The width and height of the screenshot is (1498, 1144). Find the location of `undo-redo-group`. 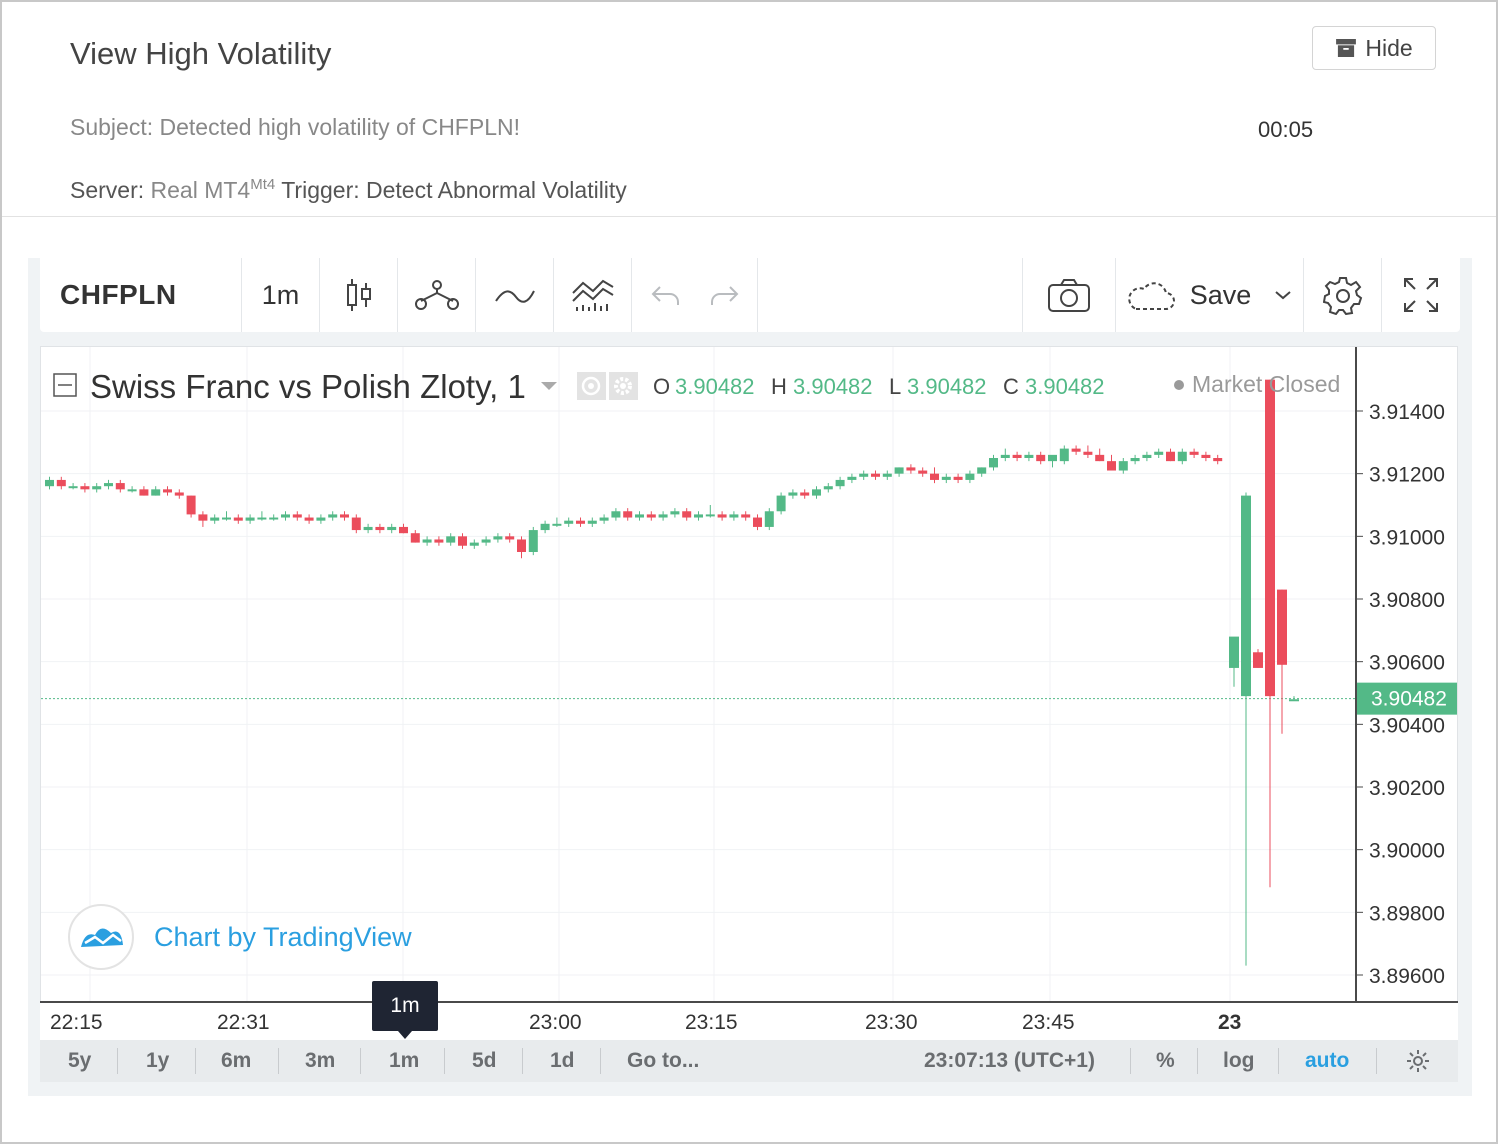

undo-redo-group is located at coordinates (695, 295).